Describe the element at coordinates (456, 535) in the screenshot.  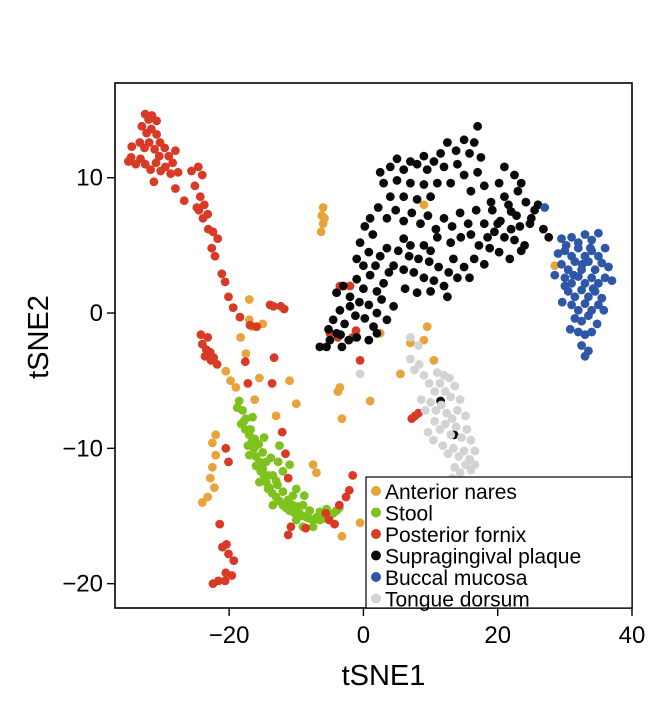
I see `legend-label: Posterior fornix` at that location.